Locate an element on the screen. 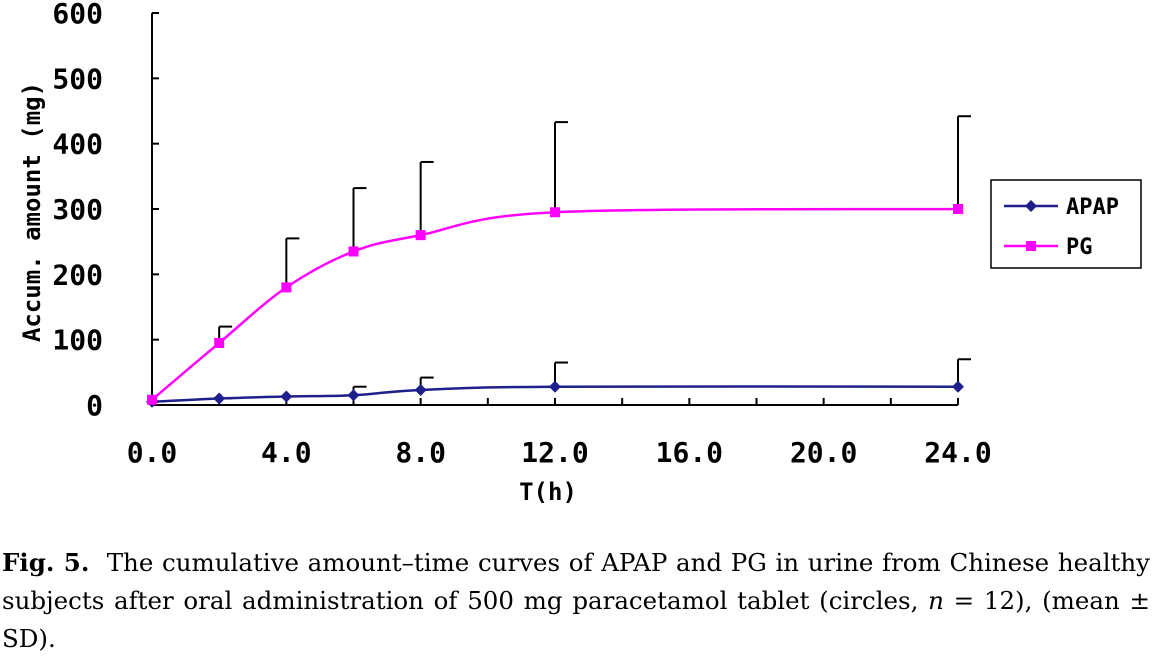 The width and height of the screenshot is (1153, 660). legend-marker-apap is located at coordinates (1031, 206).